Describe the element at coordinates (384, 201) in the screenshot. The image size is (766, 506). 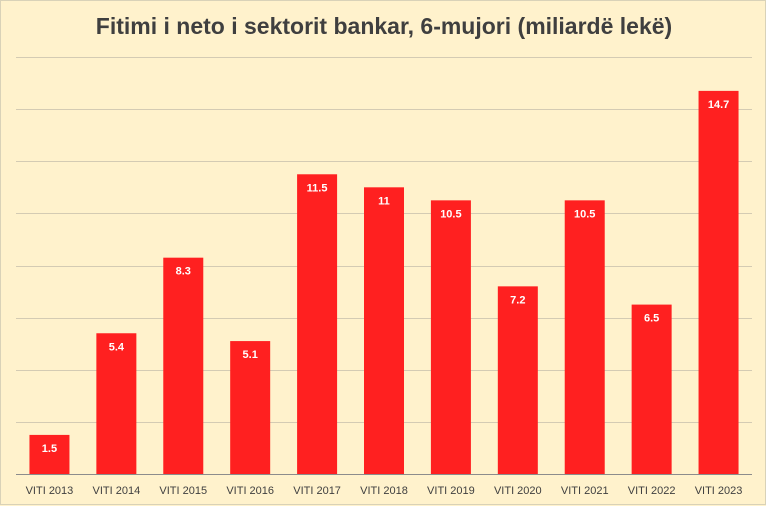
I see `data-label: 11` at that location.